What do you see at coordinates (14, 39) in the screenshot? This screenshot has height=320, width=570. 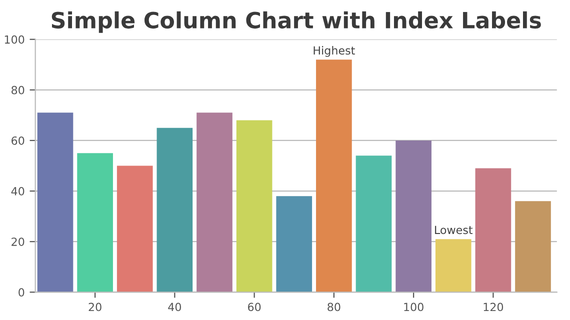 I see `y-tick-label: 100` at bounding box center [14, 39].